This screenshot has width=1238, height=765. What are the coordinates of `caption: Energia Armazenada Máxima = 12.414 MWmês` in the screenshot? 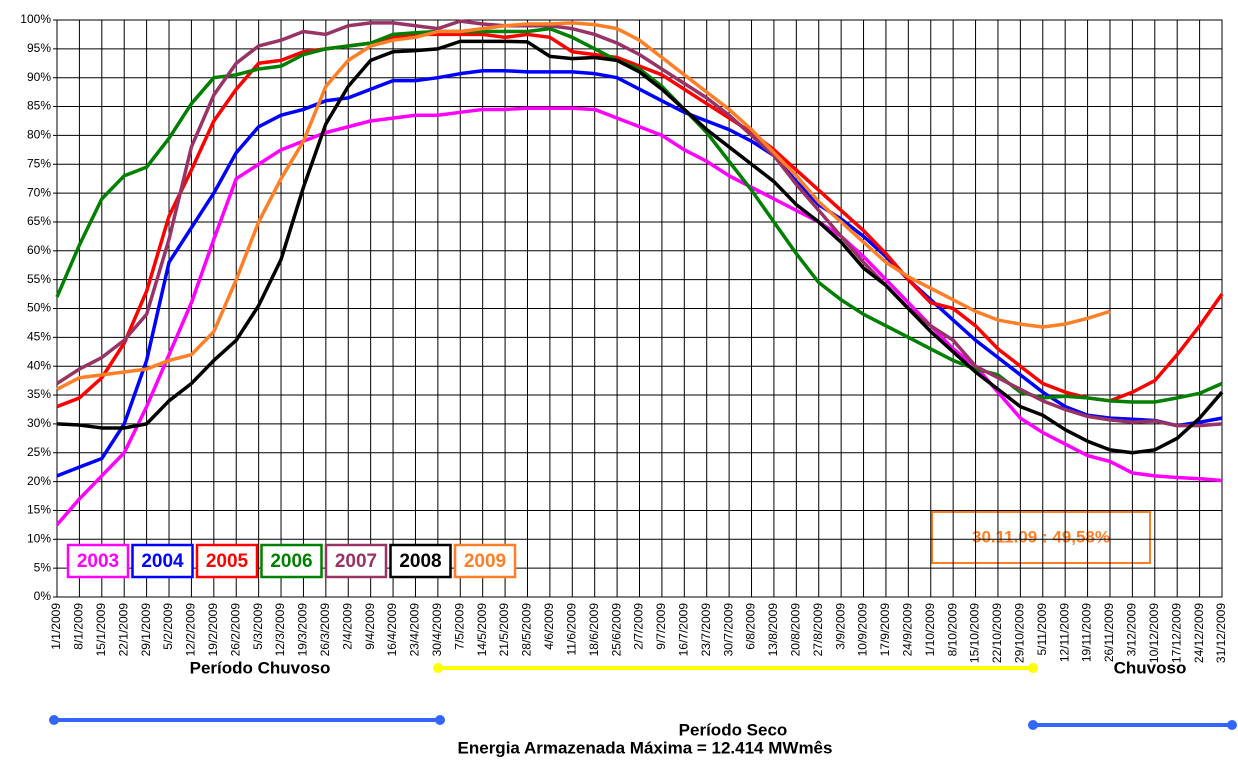 It's located at (645, 747).